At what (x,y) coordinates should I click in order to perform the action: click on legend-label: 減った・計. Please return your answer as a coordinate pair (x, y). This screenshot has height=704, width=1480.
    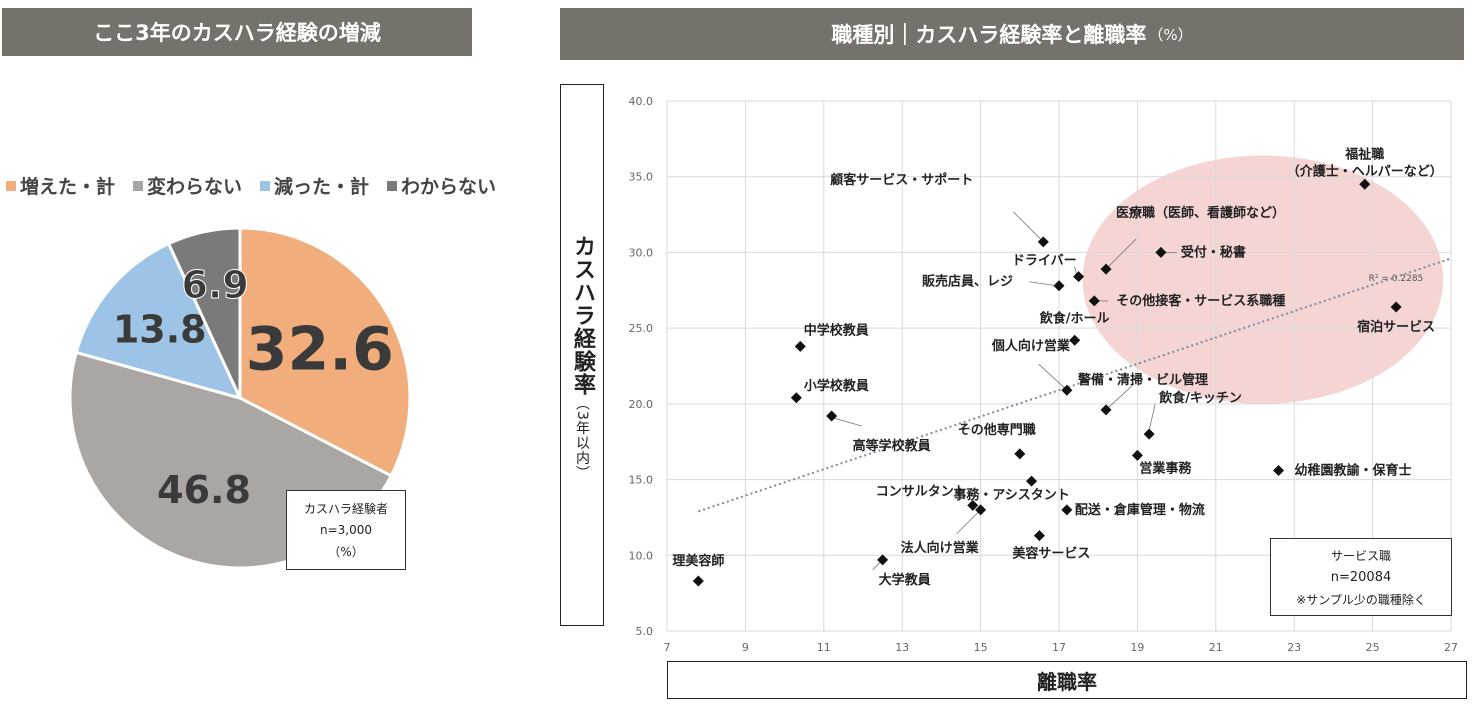
    Looking at the image, I should click on (322, 187).